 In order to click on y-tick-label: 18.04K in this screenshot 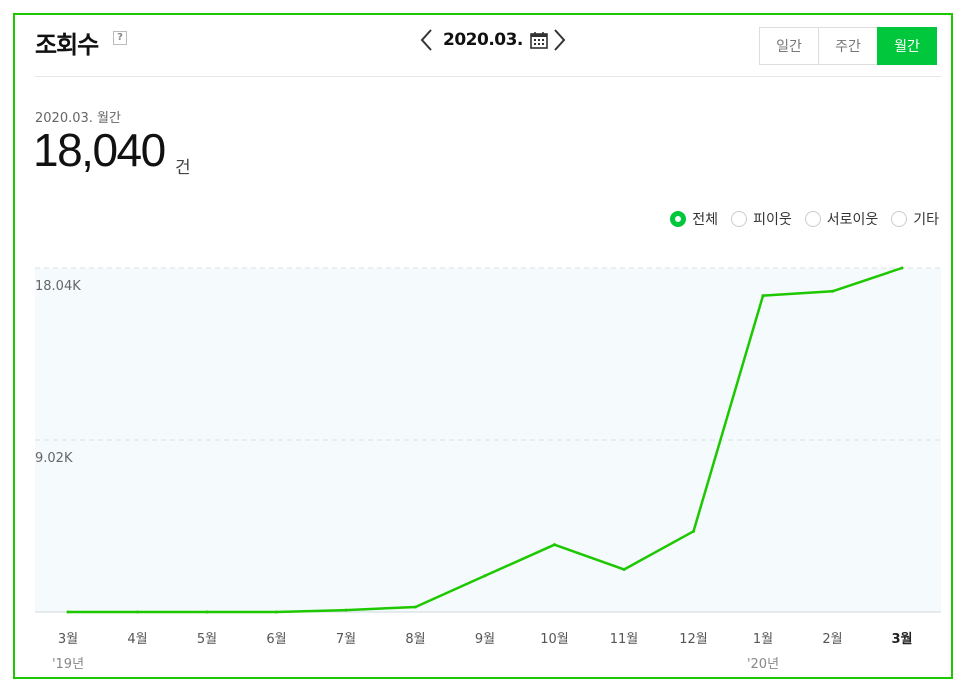, I will do `click(58, 286)`.